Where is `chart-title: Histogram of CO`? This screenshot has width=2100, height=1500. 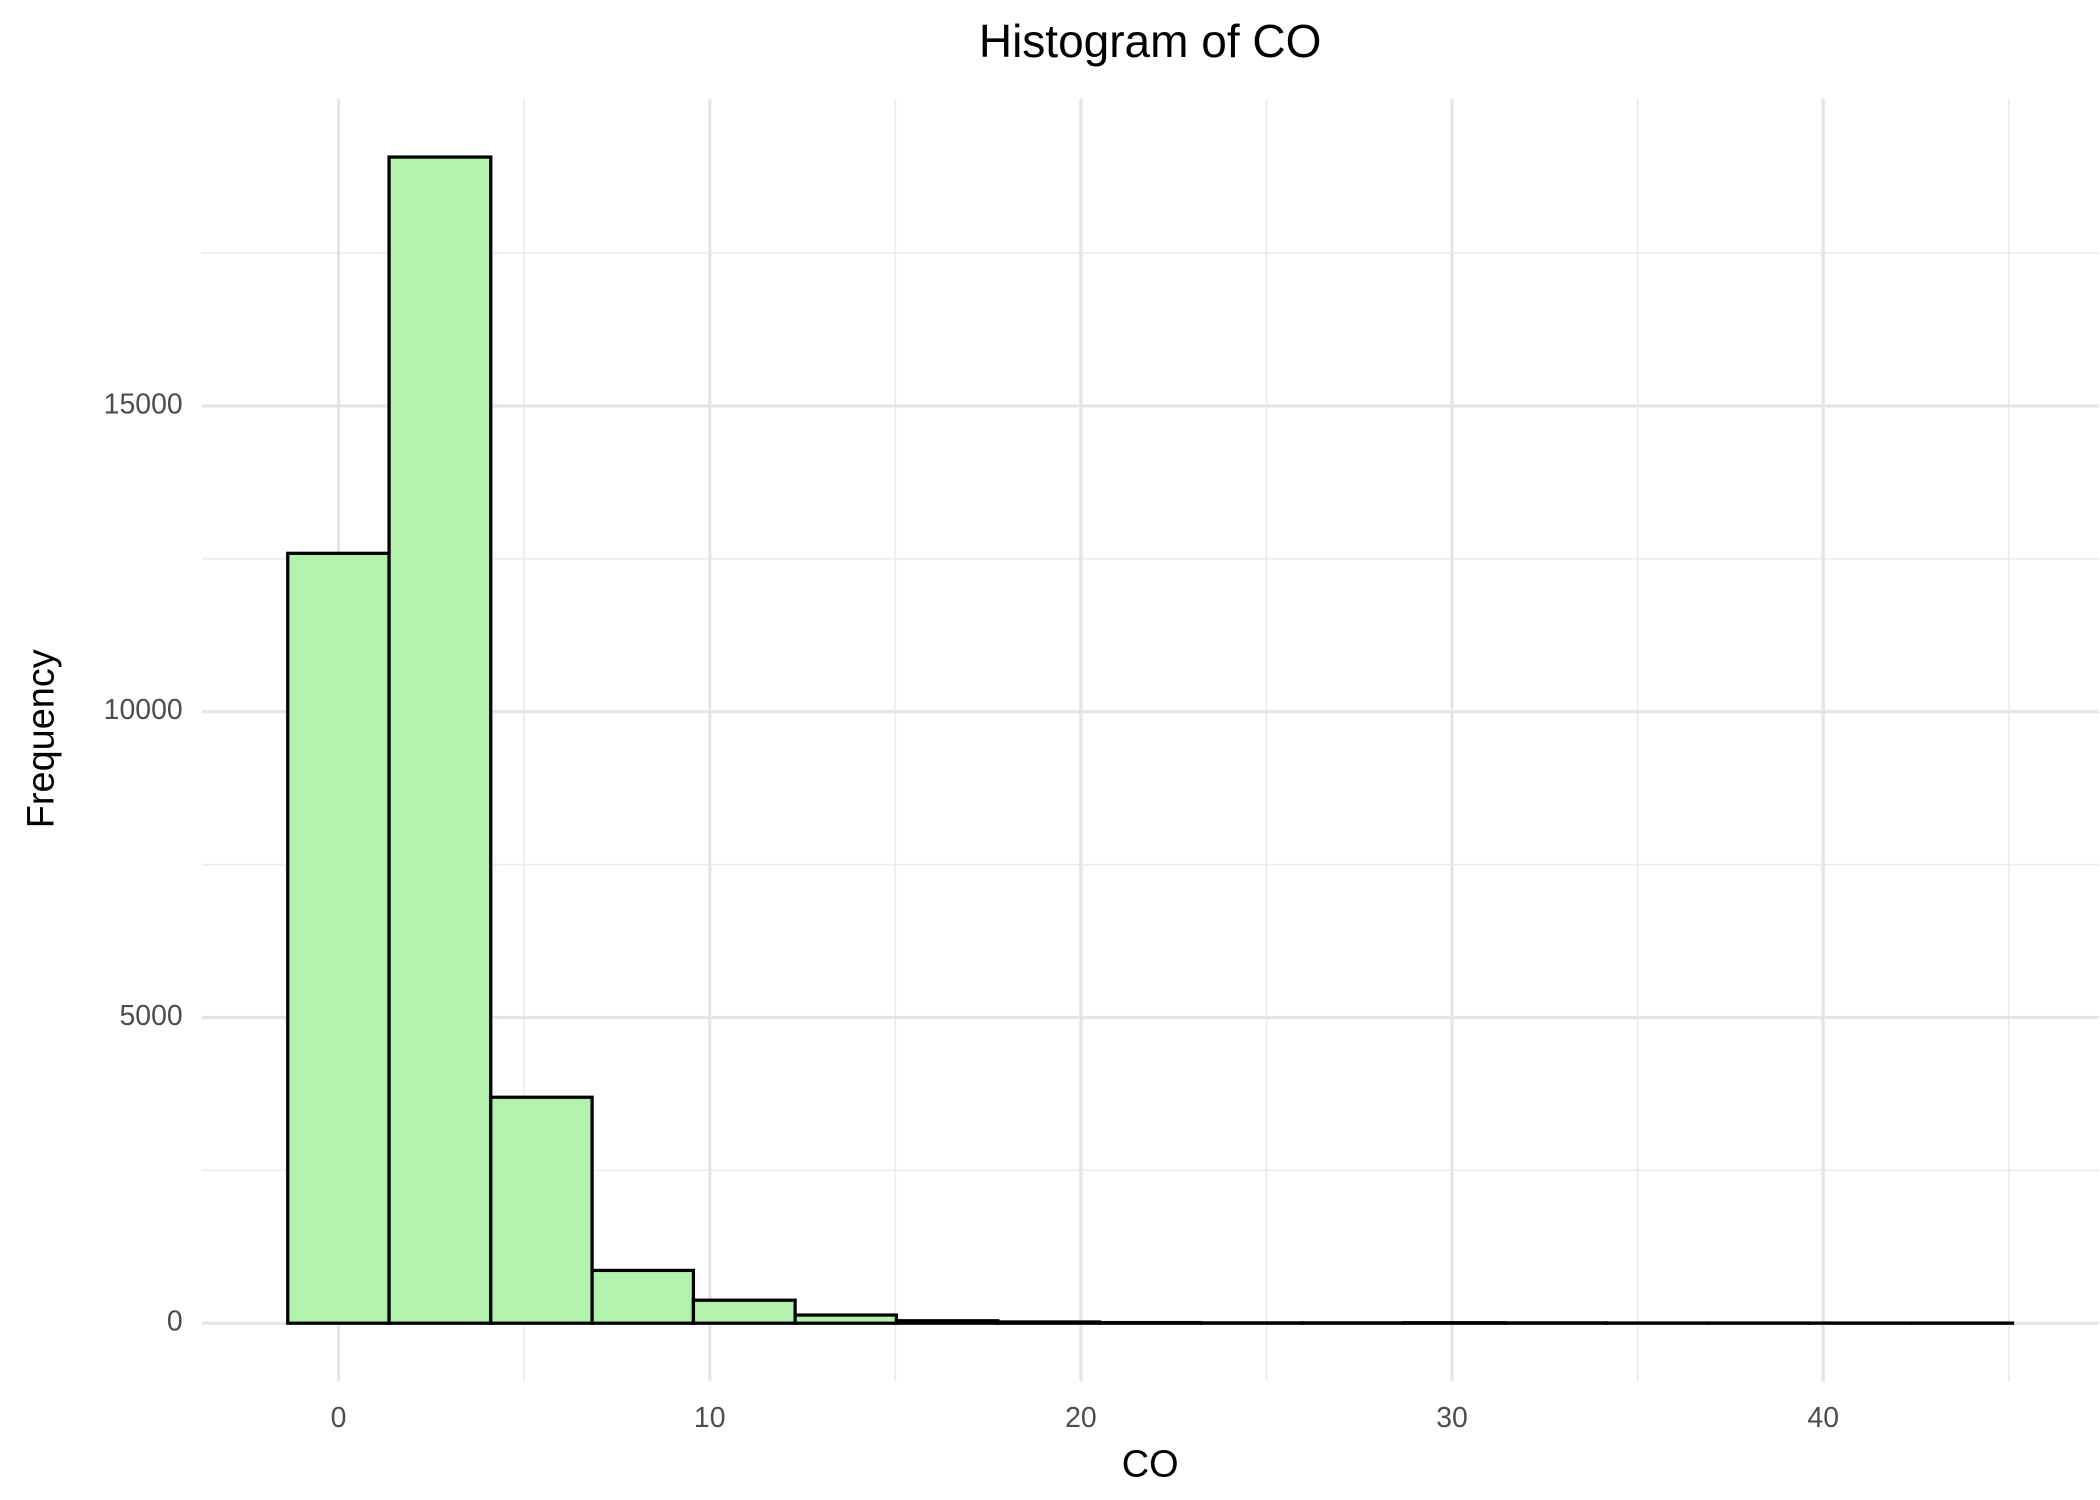
chart-title: Histogram of CO is located at coordinates (1150, 41).